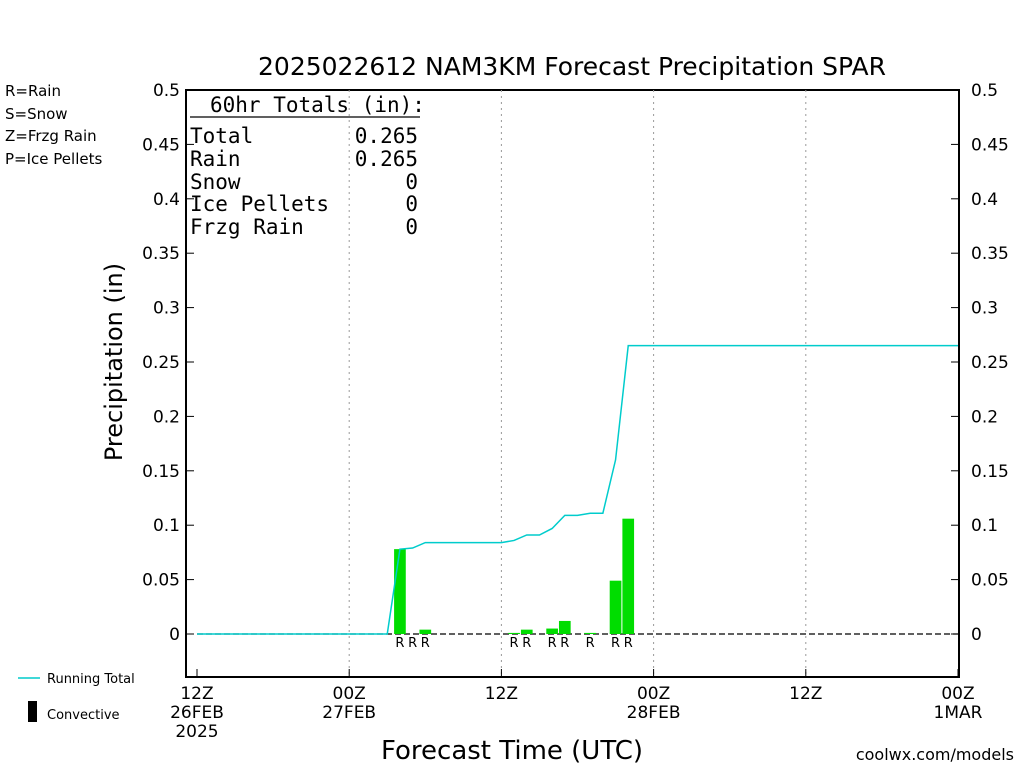  Describe the element at coordinates (32, 711) in the screenshot. I see `convective-swatch` at that location.